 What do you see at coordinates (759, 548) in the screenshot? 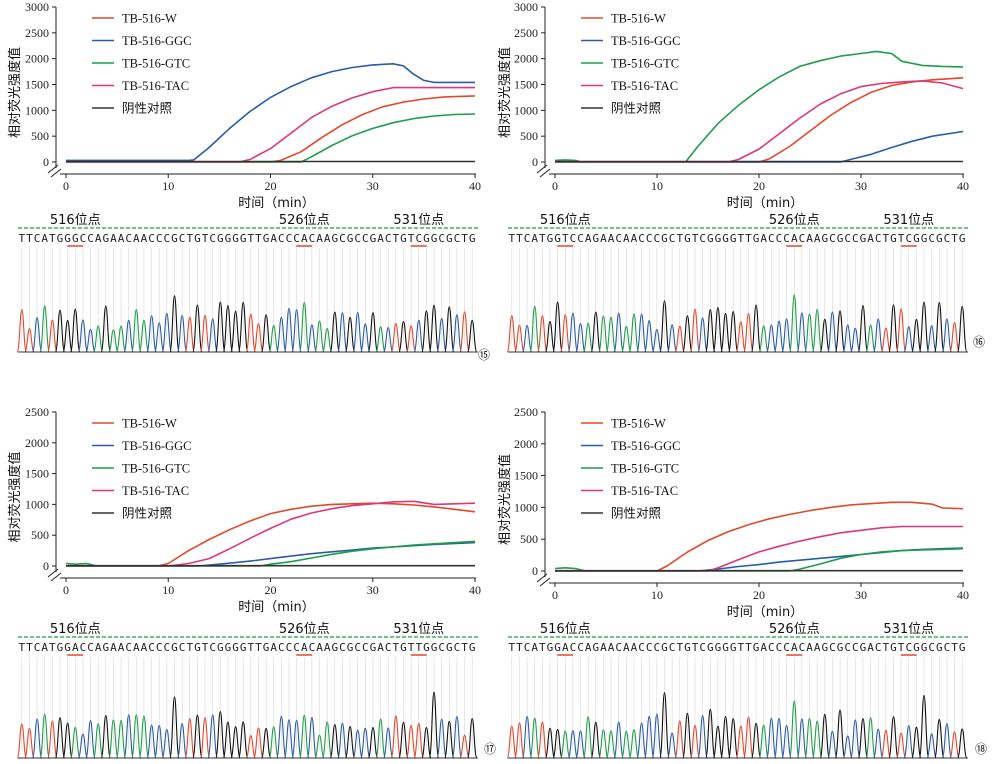
I see `series-line-tac` at bounding box center [759, 548].